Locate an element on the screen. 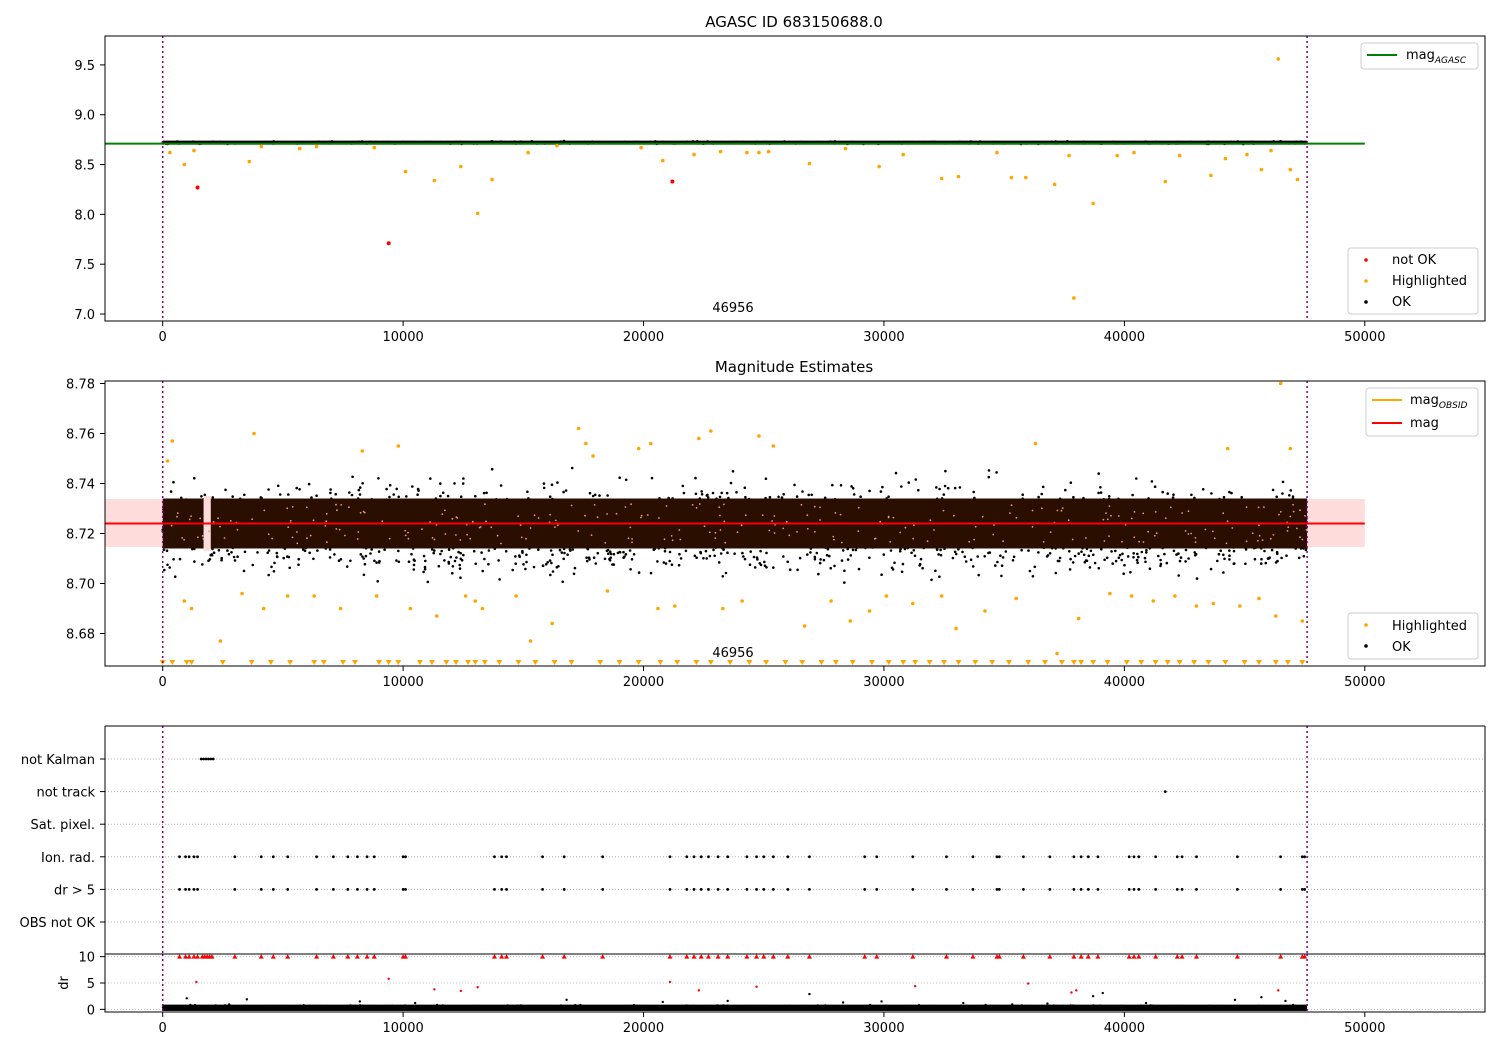  flag-label-5: OBS not OK is located at coordinates (58, 923).